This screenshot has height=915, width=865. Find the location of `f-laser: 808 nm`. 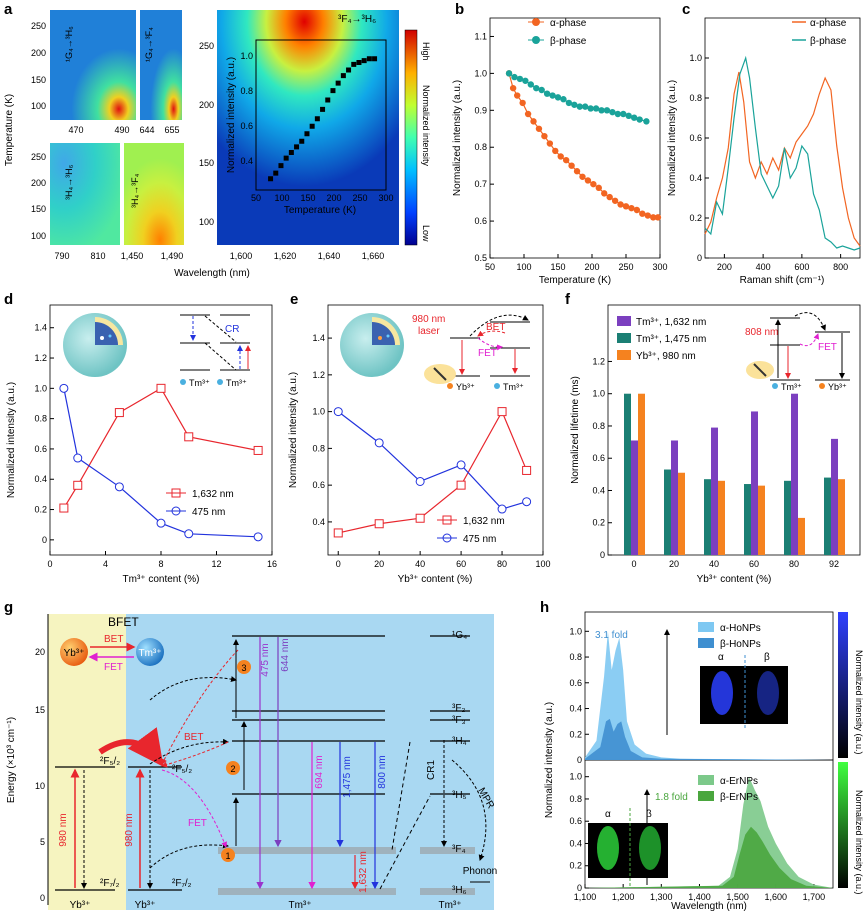

f-laser: 808 nm is located at coordinates (761, 332).